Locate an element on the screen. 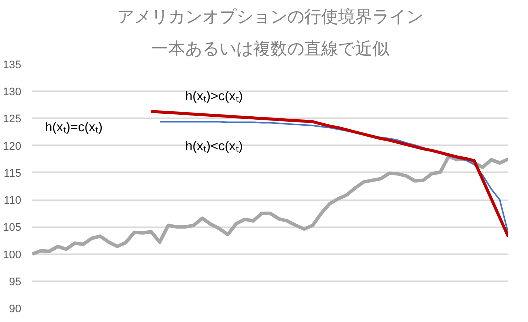 This screenshot has height=322, width=528. y-tick-label: 90 is located at coordinates (15, 310).